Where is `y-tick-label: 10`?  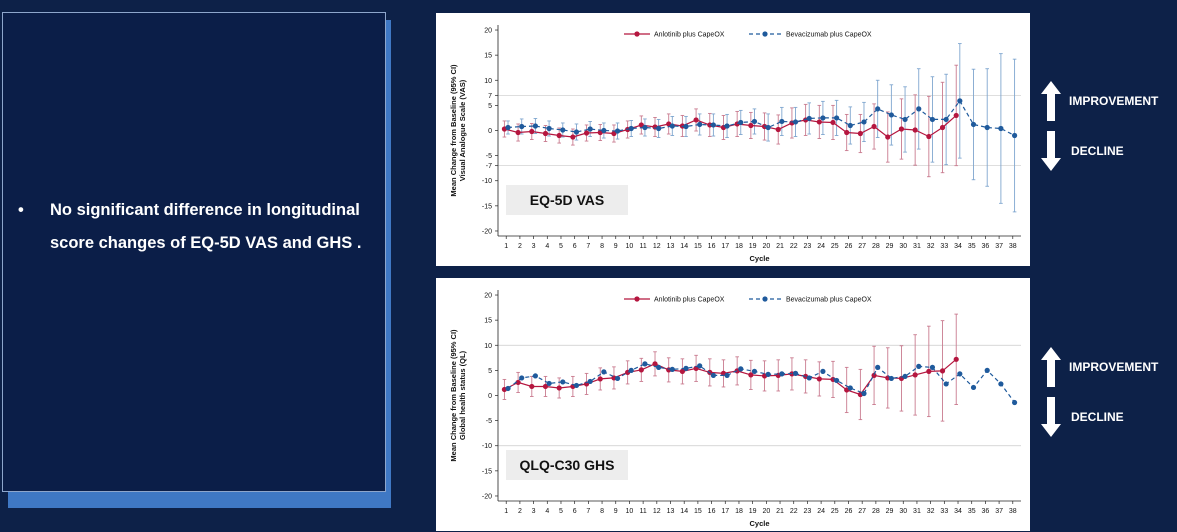
y-tick-label: 10 is located at coordinates (488, 81).